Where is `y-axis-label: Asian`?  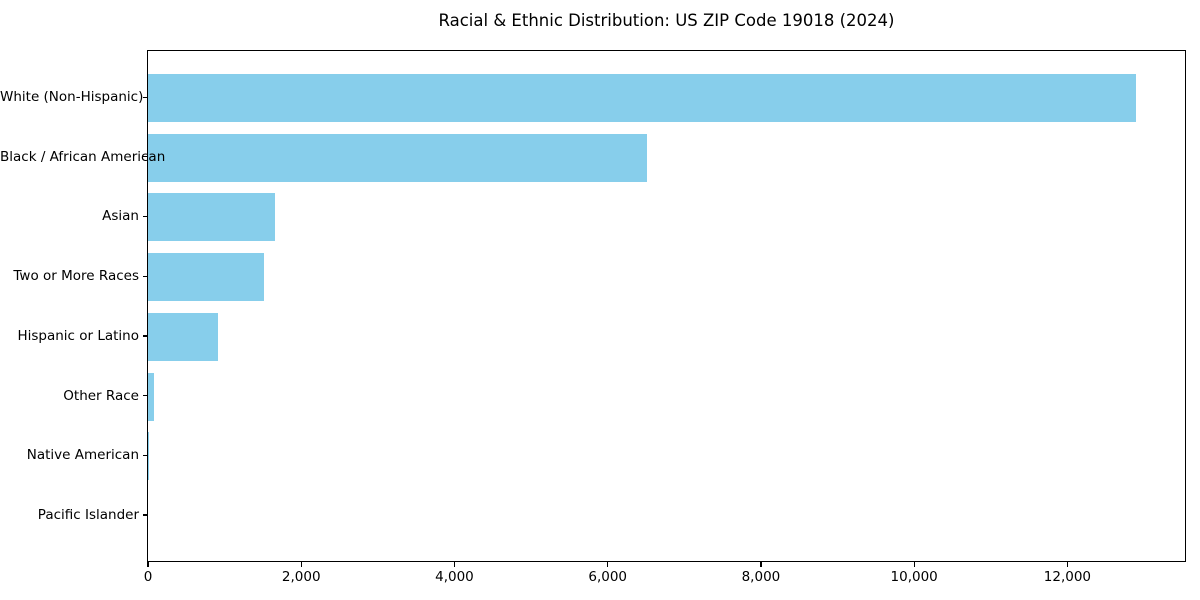 y-axis-label: Asian is located at coordinates (120, 216).